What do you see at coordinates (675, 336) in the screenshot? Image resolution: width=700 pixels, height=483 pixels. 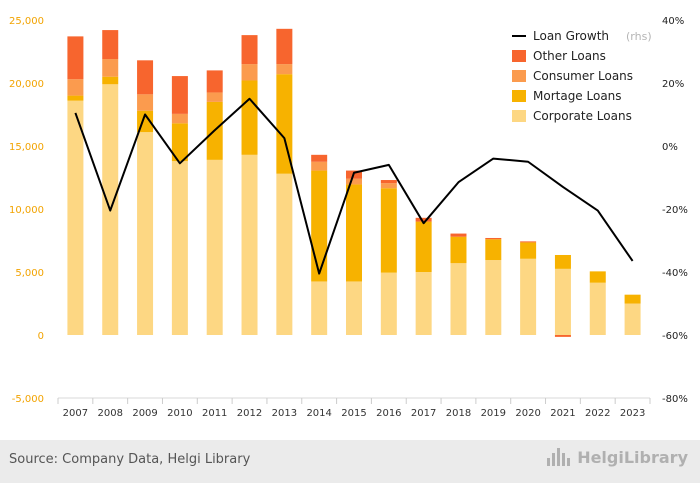 I see `y2-tick-label: -60%` at bounding box center [675, 336].